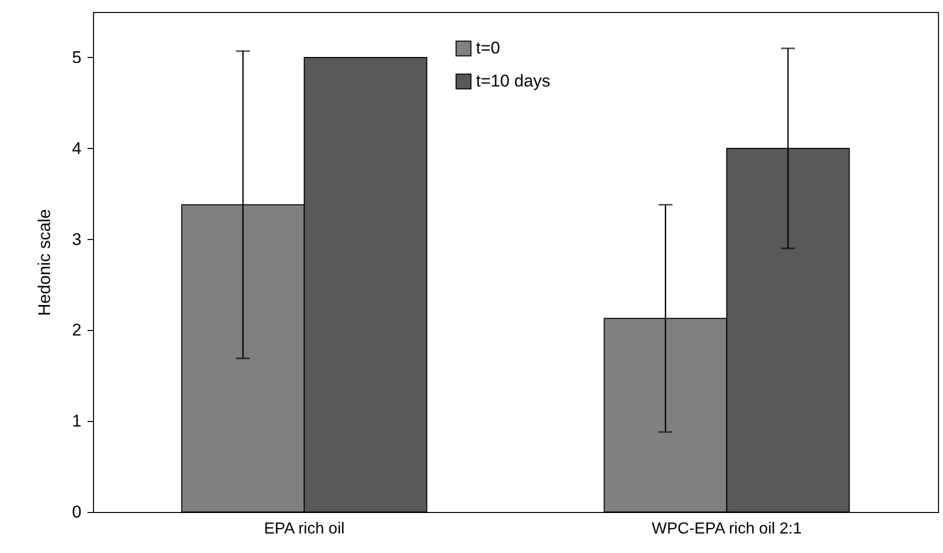  What do you see at coordinates (304, 529) in the screenshot?
I see `x-tick-label: EPA rich oil` at bounding box center [304, 529].